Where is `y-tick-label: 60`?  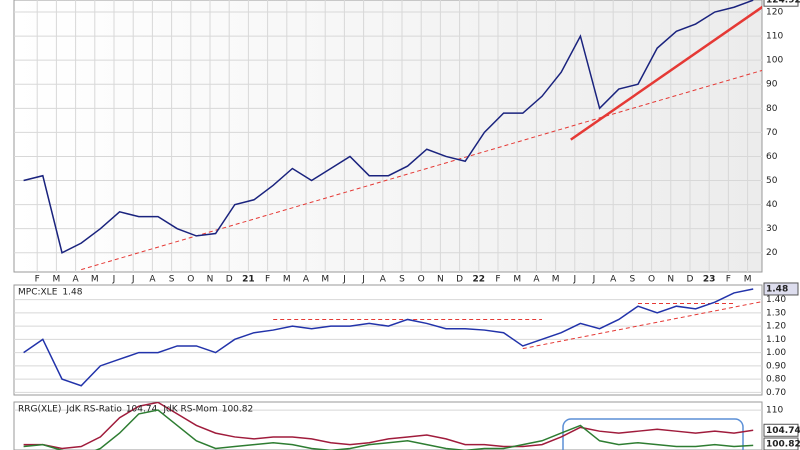 y-tick-label: 60 is located at coordinates (772, 157).